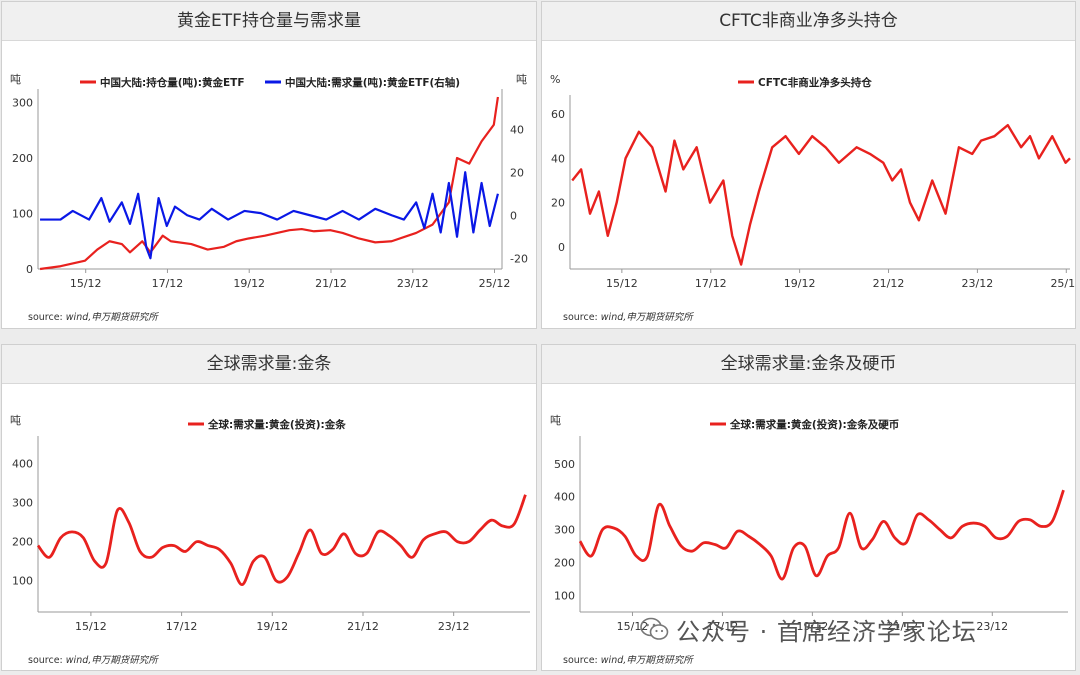 This screenshot has width=1080, height=675. I want to click on y-right-tick-label: -20, so click(519, 258).